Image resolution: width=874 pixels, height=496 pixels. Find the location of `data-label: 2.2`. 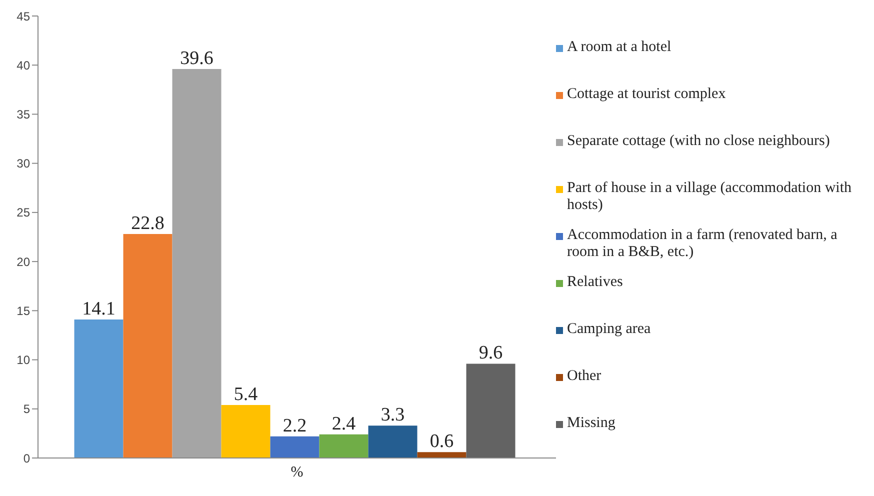

data-label: 2.2 is located at coordinates (294, 425).